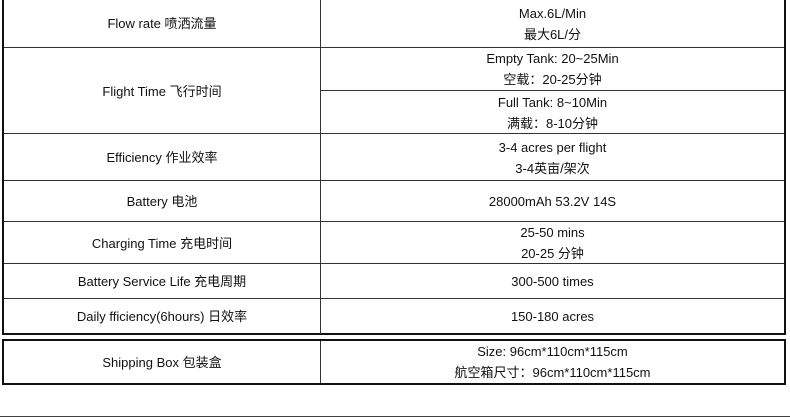  I want to click on label-text: Efficiency 作业效率, so click(162, 157).